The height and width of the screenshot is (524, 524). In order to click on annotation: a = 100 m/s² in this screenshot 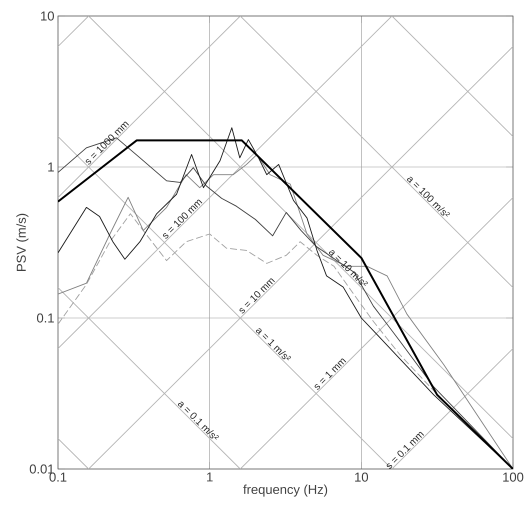, I will do `click(428, 196)`.